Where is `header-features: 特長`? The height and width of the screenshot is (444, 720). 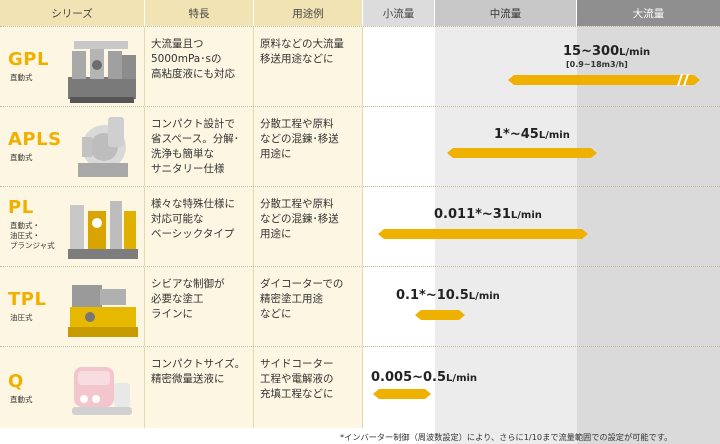 header-features: 特長 is located at coordinates (199, 13).